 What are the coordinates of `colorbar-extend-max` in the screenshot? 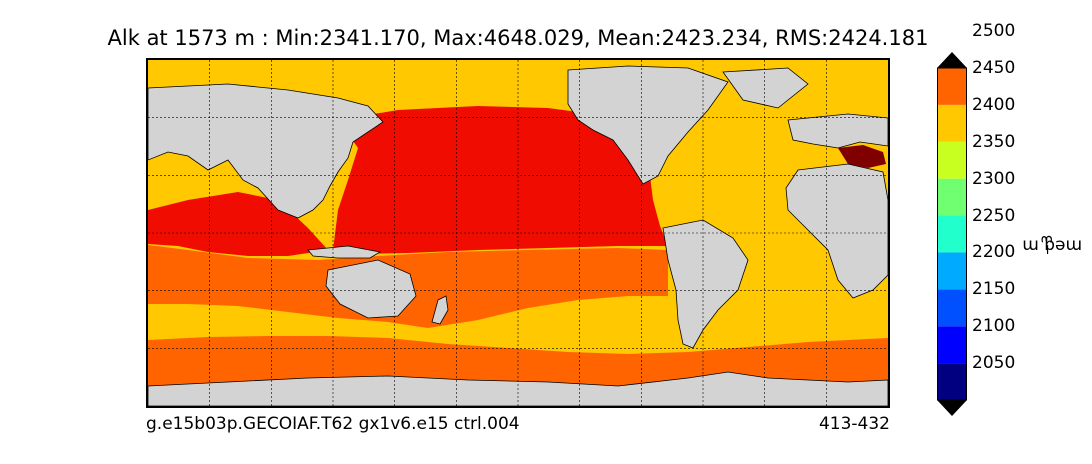 It's located at (952, 60).